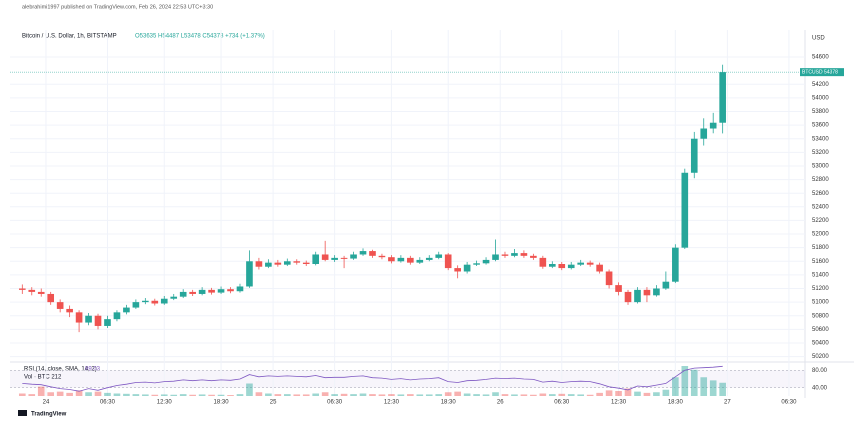  Describe the element at coordinates (831, 72) in the screenshot. I see `last-price-value: 54378` at that location.